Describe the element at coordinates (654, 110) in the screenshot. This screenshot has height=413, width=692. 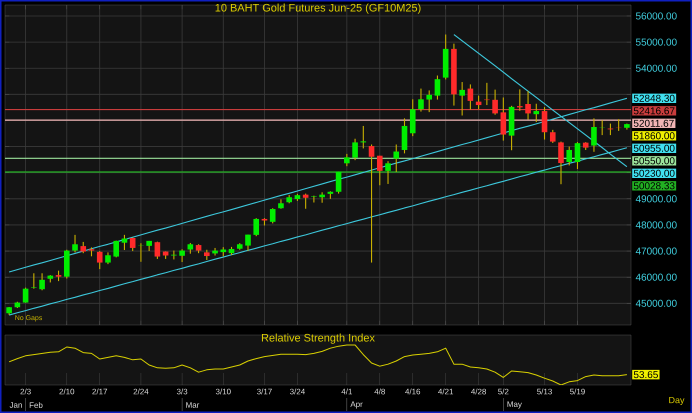
I see `ref-line-label: 52416.67` at that location.